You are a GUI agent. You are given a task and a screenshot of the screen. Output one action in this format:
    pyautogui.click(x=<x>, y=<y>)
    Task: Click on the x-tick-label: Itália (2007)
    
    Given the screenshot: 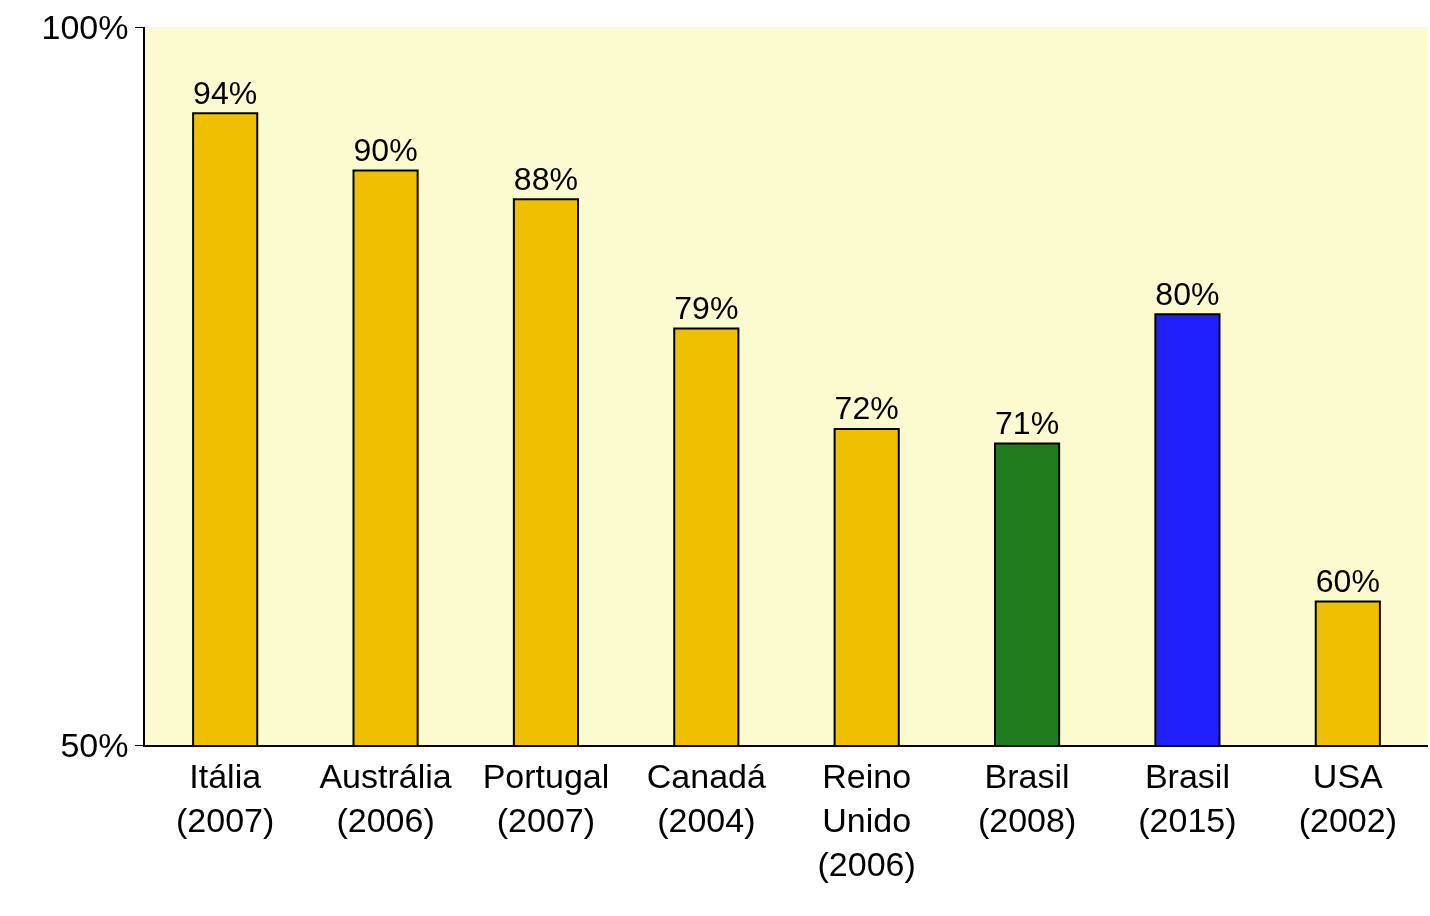 What is the action you would take?
    pyautogui.click(x=225, y=797)
    